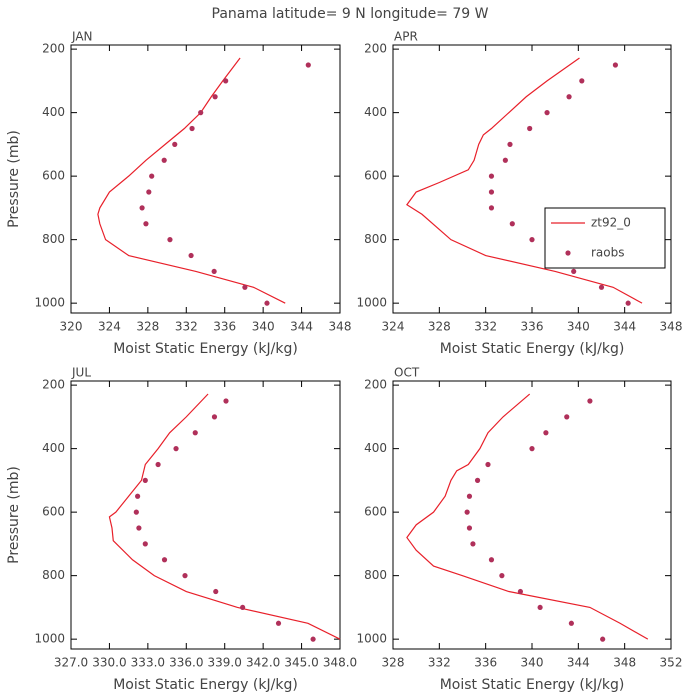 The height and width of the screenshot is (700, 700). What do you see at coordinates (671, 663) in the screenshot?
I see `x-tick-label: 352` at bounding box center [671, 663].